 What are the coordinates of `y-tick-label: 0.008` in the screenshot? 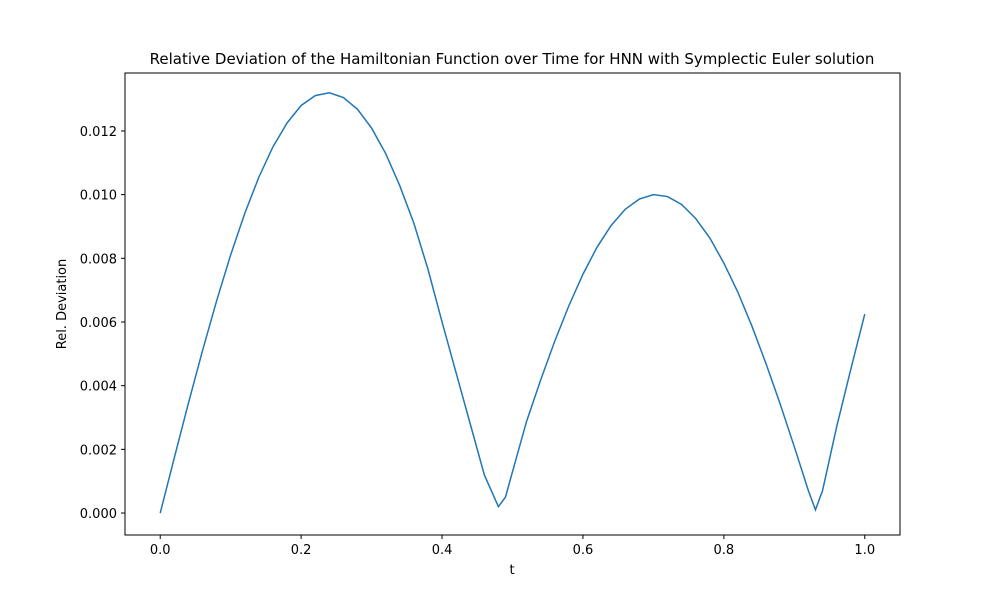 It's located at (98, 259).